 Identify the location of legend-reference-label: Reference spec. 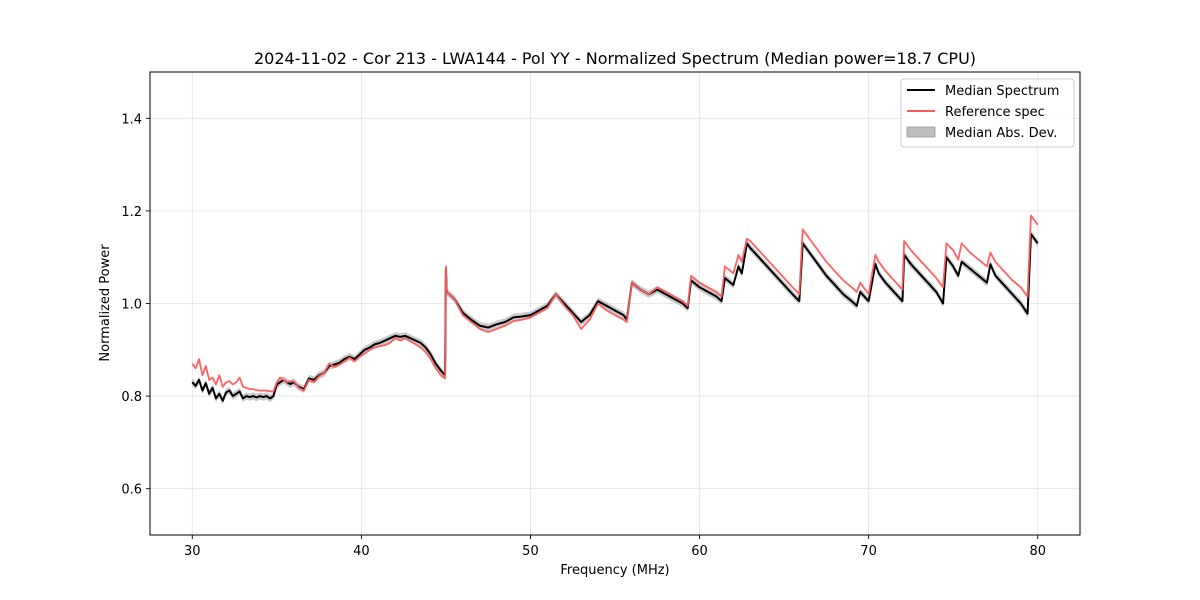
(995, 112).